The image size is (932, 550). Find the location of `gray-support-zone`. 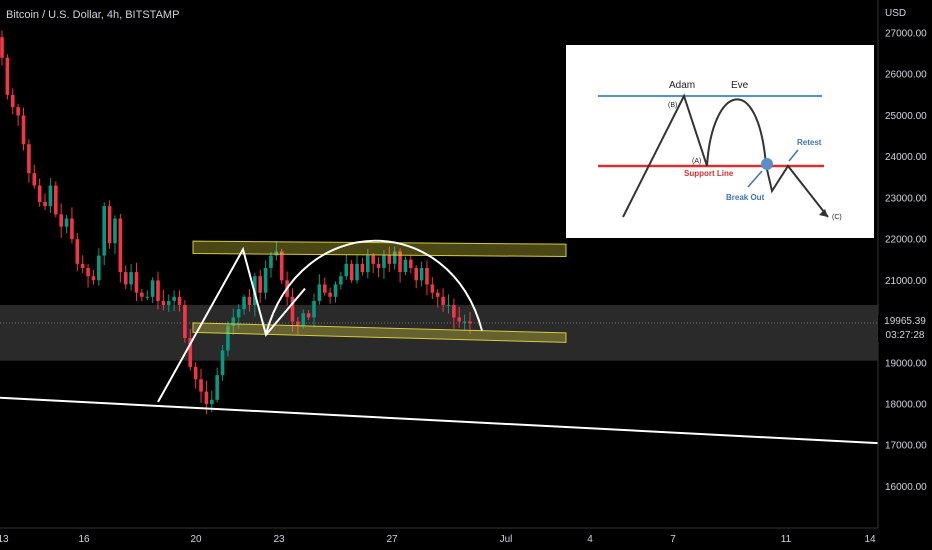

gray-support-zone is located at coordinates (439, 333).